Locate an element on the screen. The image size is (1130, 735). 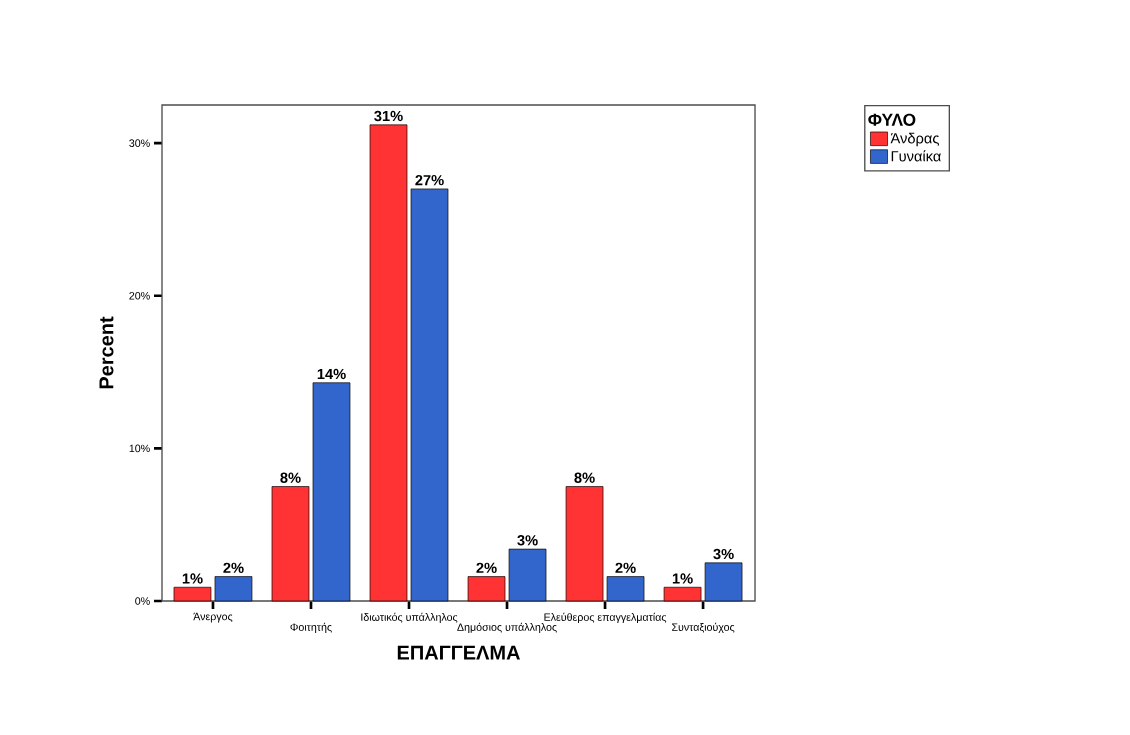
legend-label: Γυναίκα is located at coordinates (916, 156).